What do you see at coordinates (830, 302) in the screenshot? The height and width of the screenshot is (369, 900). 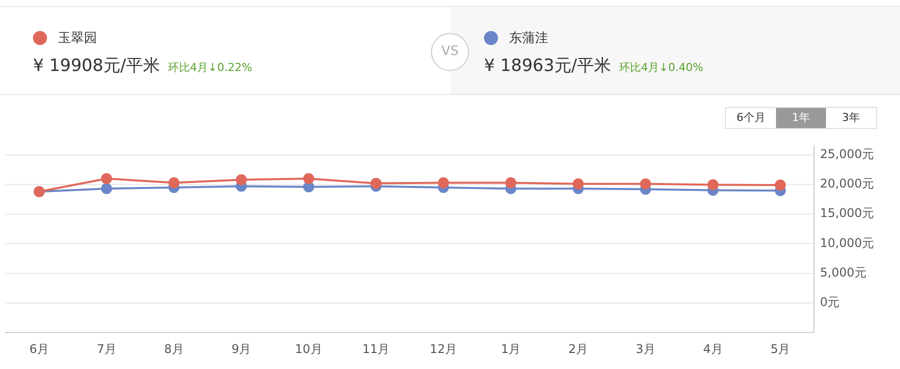 I see `y-tick-label: 0元` at bounding box center [830, 302].